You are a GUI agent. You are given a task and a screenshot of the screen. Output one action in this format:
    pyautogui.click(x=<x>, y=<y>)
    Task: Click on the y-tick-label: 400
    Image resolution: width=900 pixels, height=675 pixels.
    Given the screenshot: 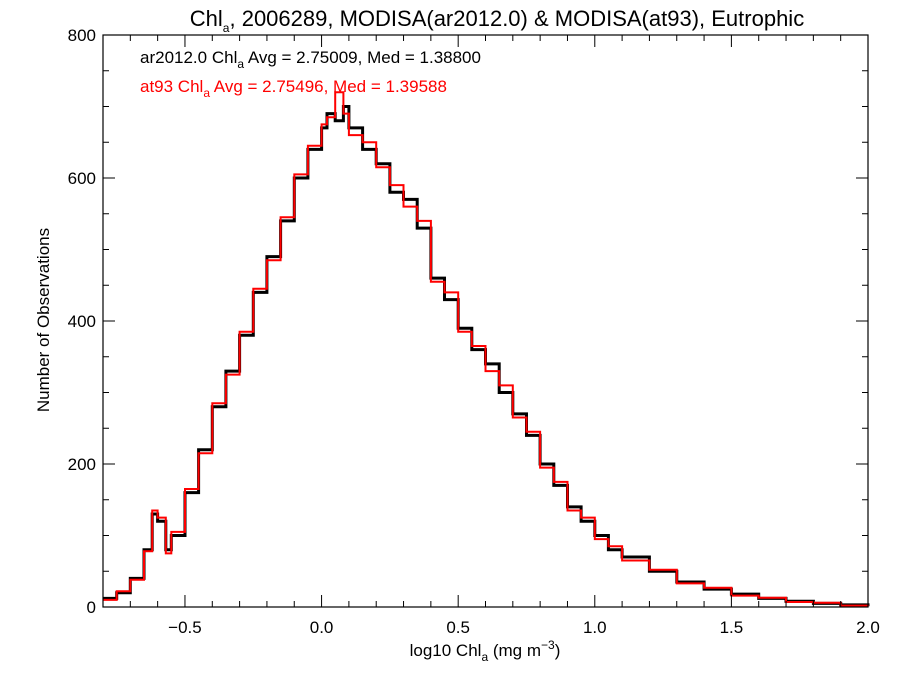 What is the action you would take?
    pyautogui.click(x=82, y=321)
    